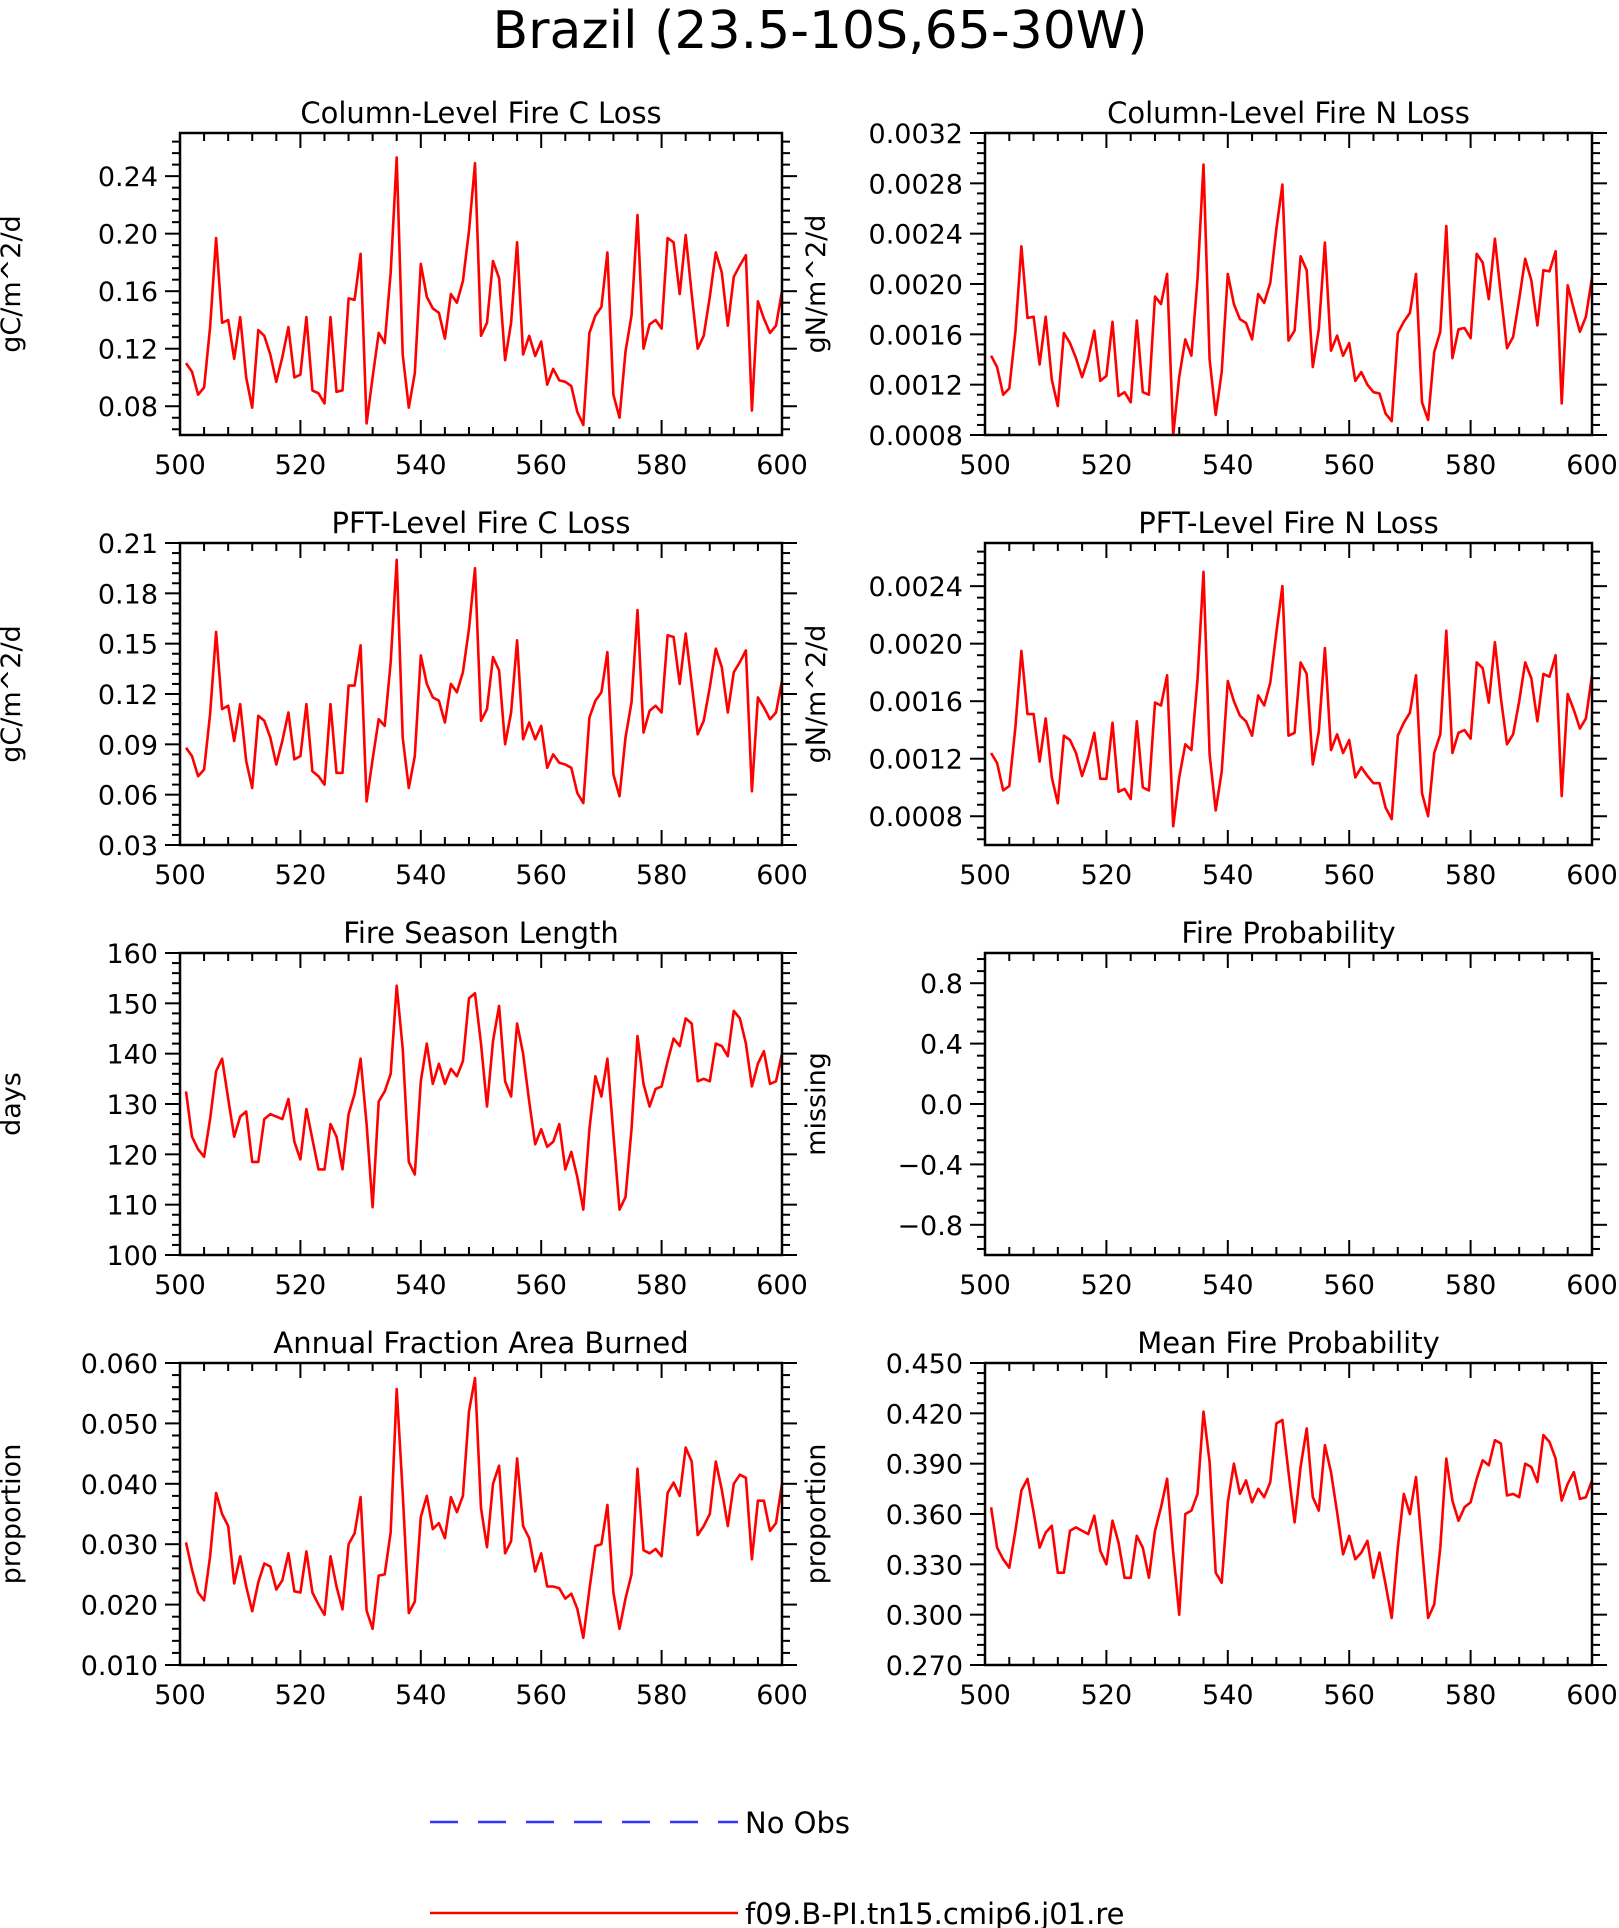 The image size is (1619, 1928). I want to click on panel-8-ylabel: proportion, so click(816, 1514).